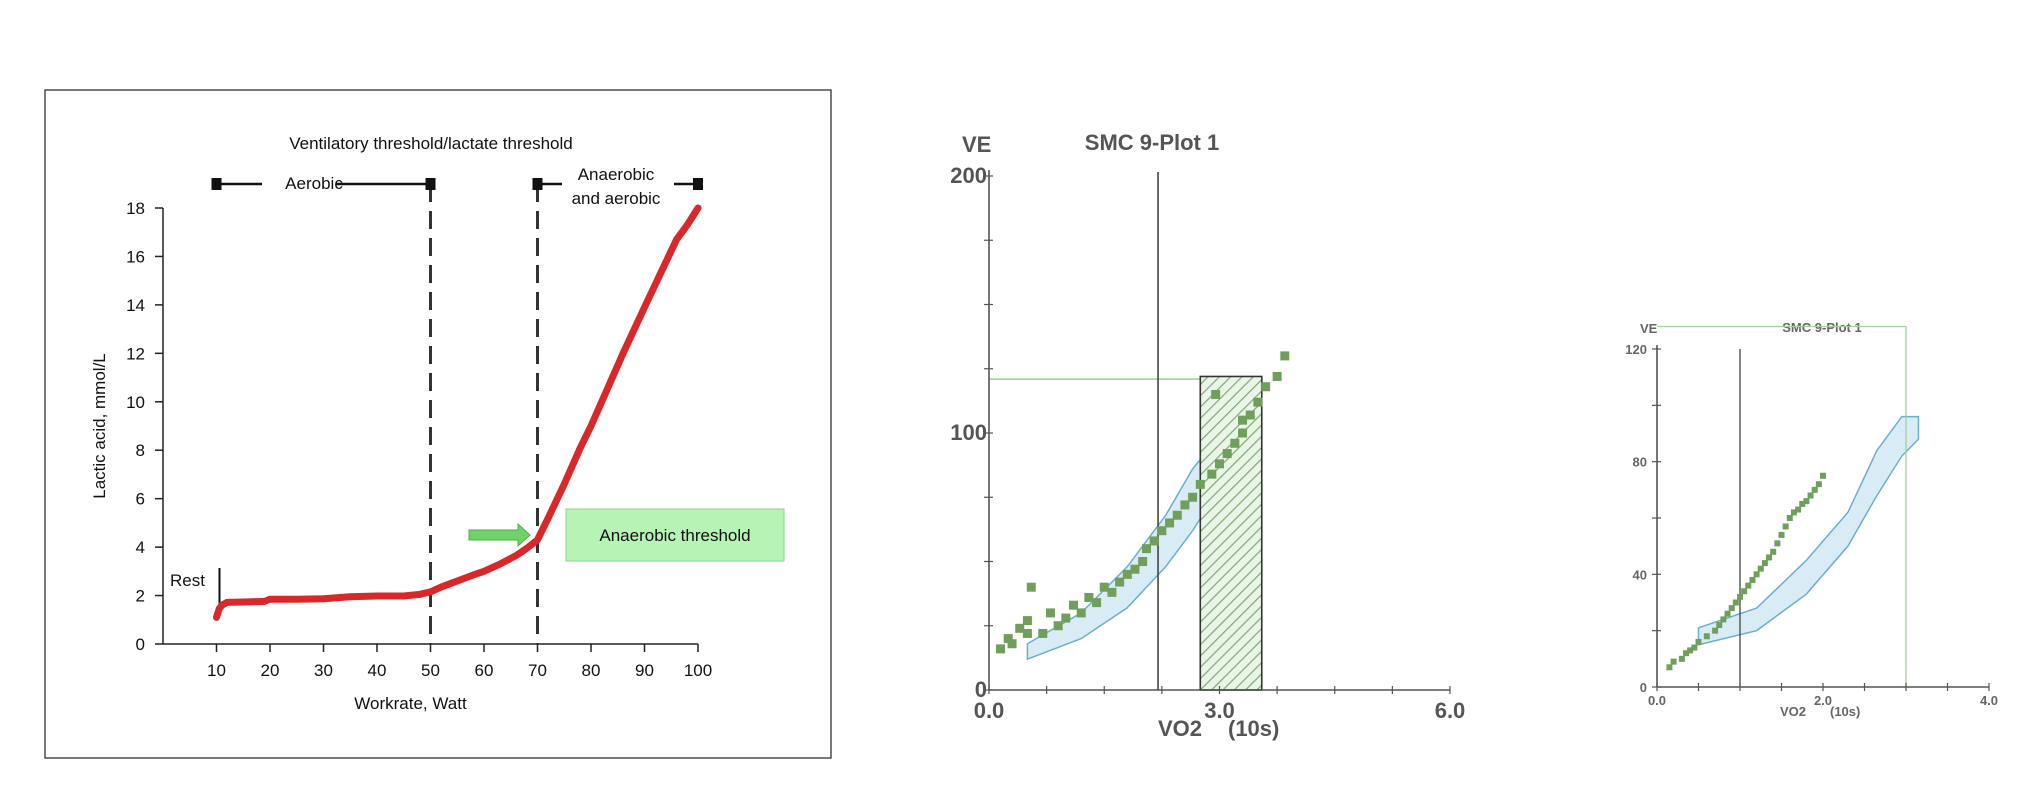 The image size is (2042, 811). I want to click on y-tick-label: 40, so click(1640, 574).